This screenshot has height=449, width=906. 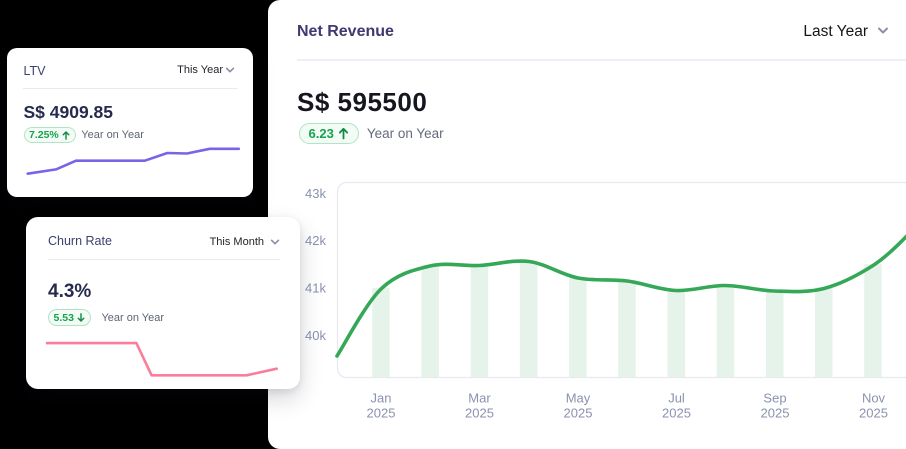 I want to click on svg-text: 43k, so click(x=315, y=193).